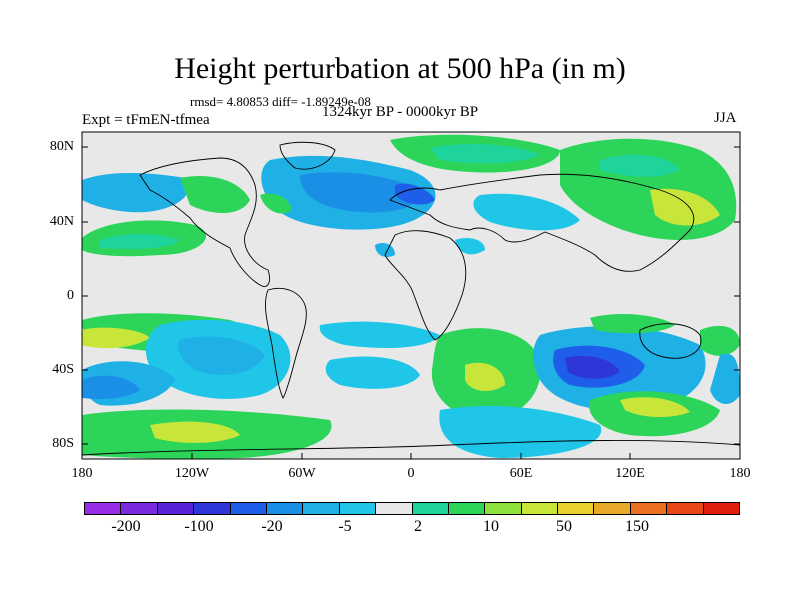  What do you see at coordinates (302, 473) in the screenshot?
I see `lon-label-60w: 60W` at bounding box center [302, 473].